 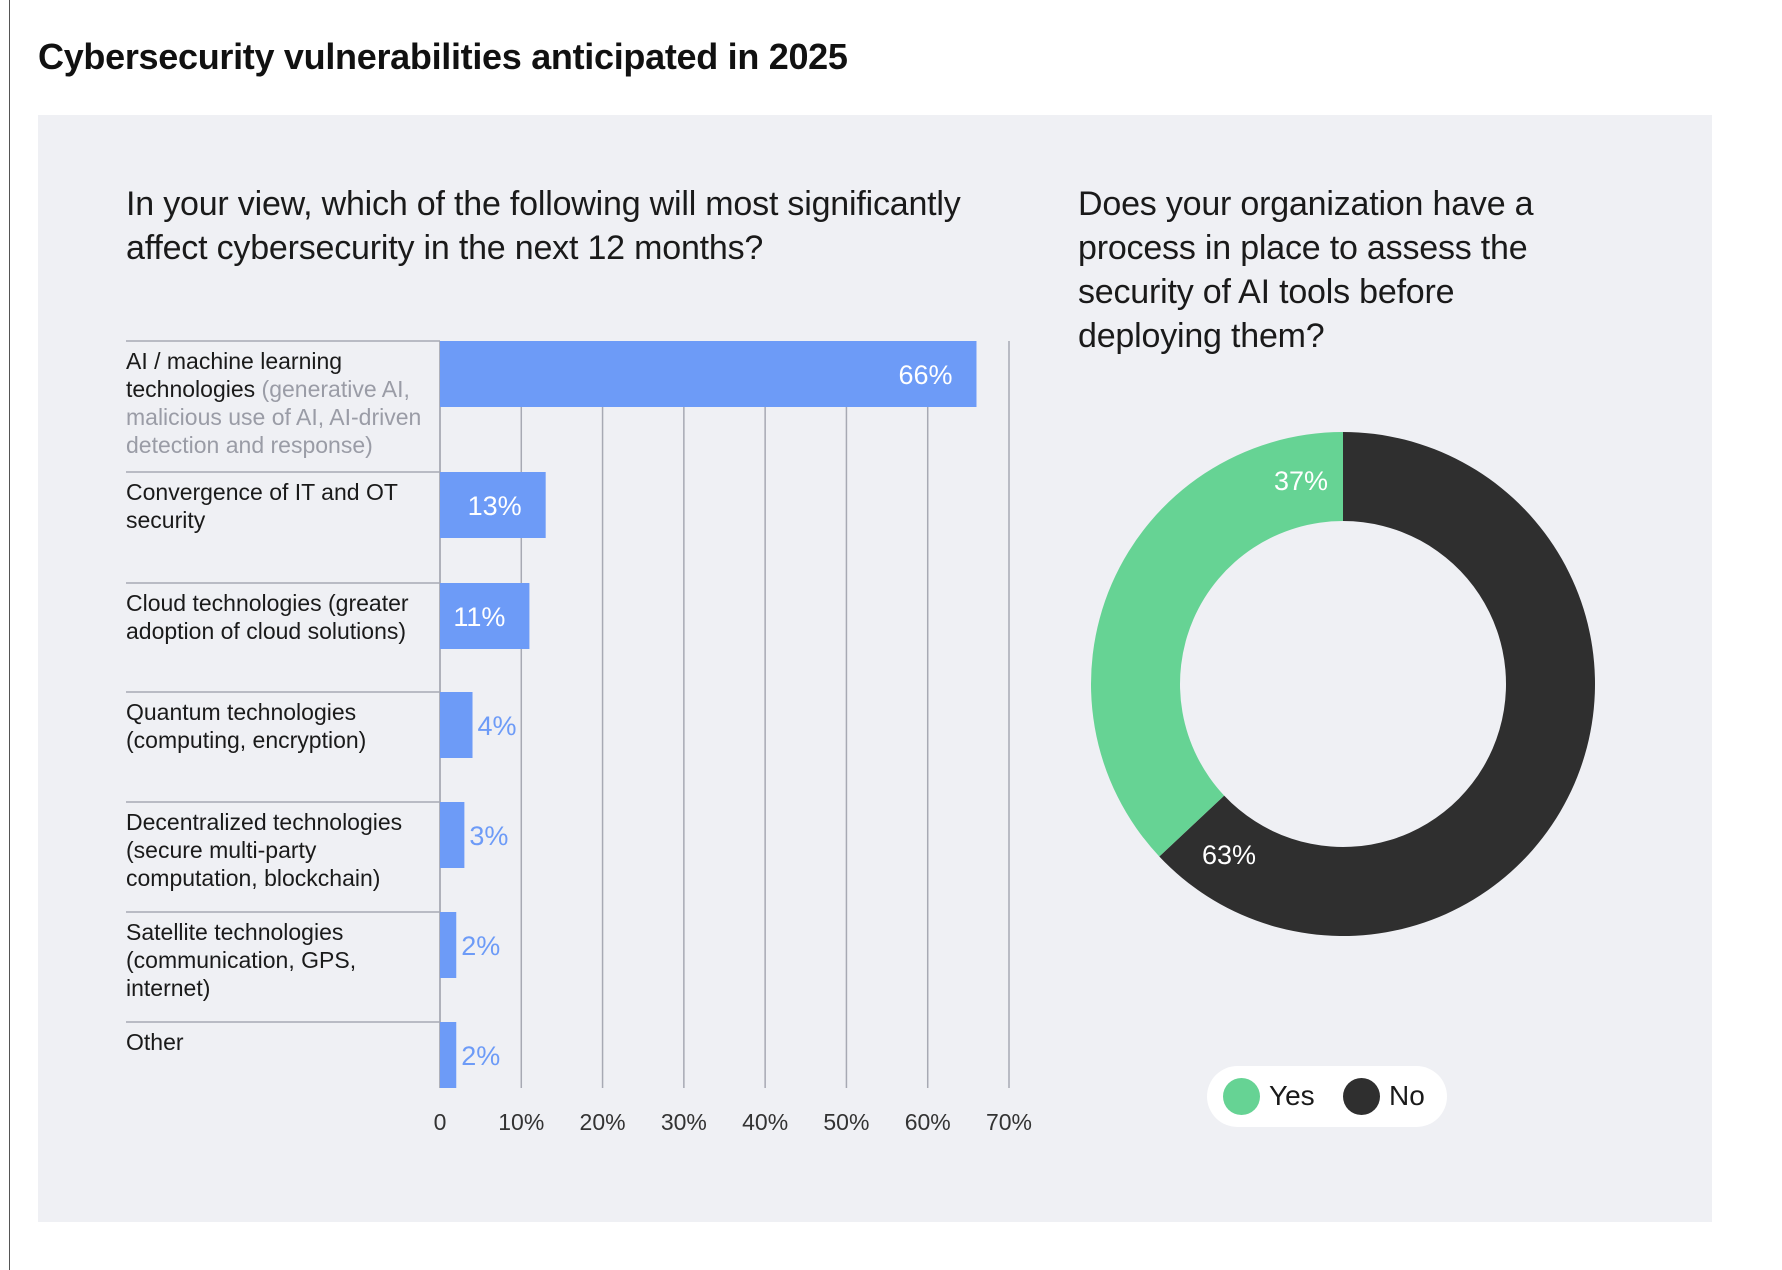 I want to click on donut-legend: Yes No, so click(x=1327, y=1096).